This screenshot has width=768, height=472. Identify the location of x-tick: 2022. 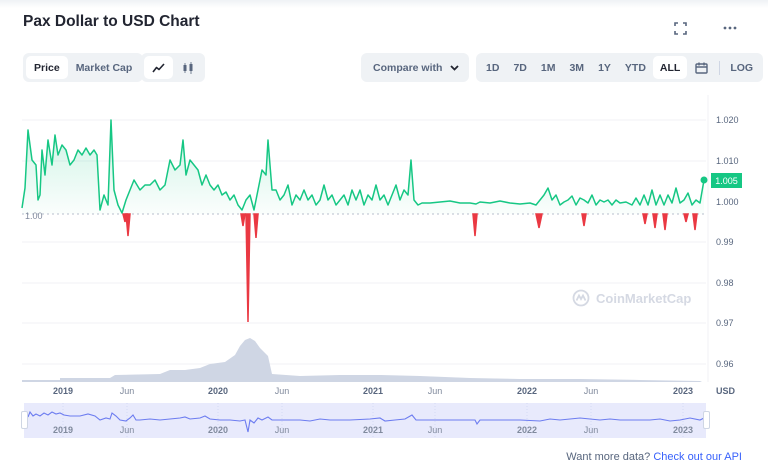
(527, 391).